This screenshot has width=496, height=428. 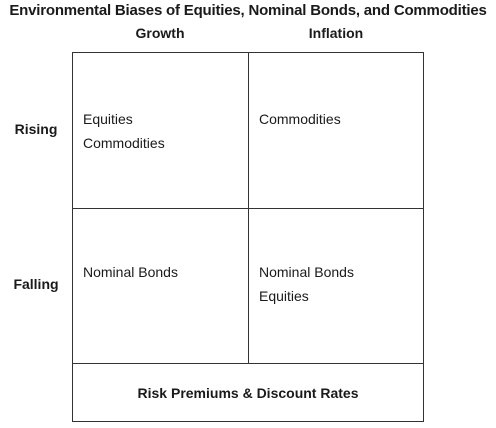 I want to click on cell-falling-growth: Nominal Bonds, so click(x=130, y=272).